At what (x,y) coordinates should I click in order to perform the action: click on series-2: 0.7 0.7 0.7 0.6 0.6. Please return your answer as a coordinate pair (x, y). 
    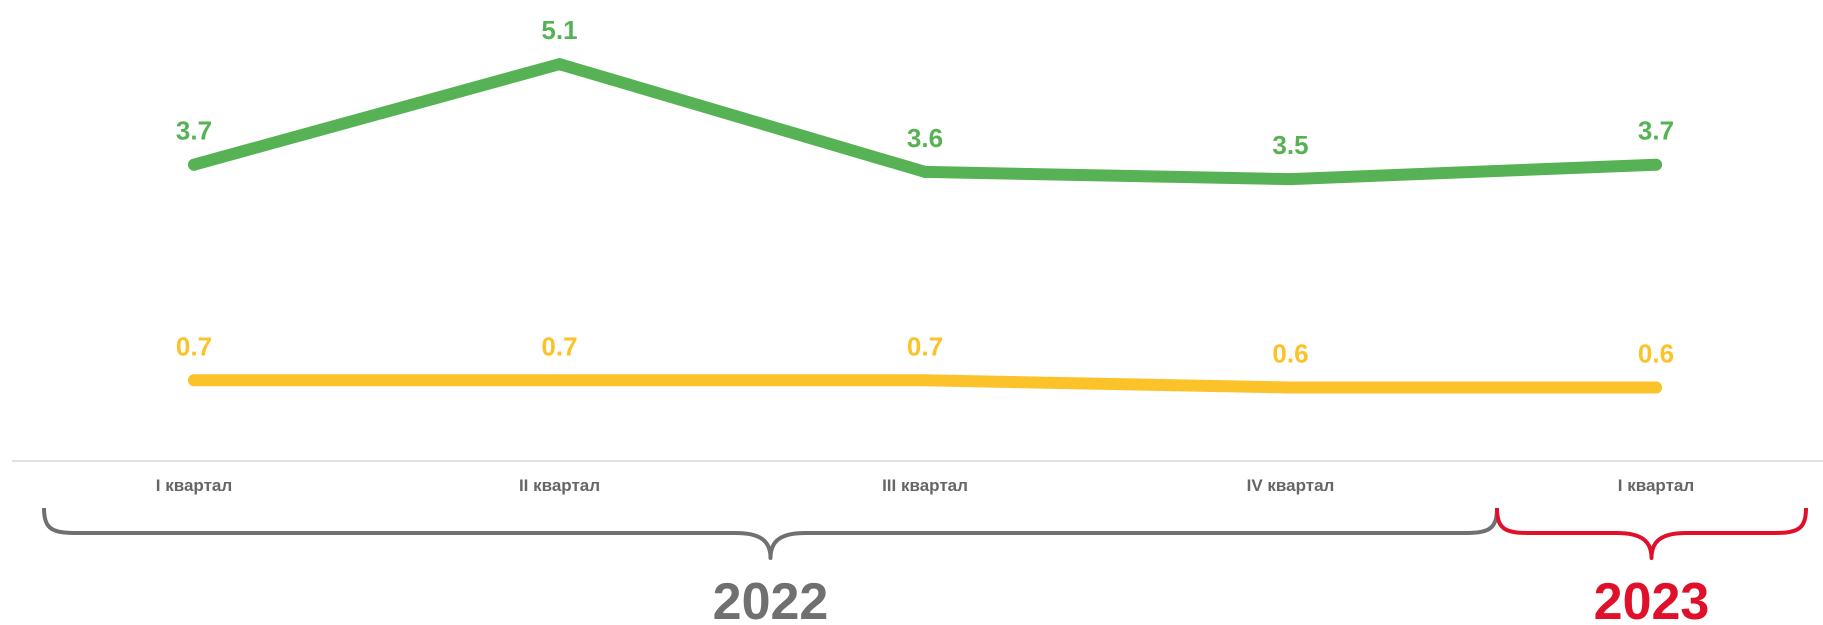
    Looking at the image, I should click on (925, 362).